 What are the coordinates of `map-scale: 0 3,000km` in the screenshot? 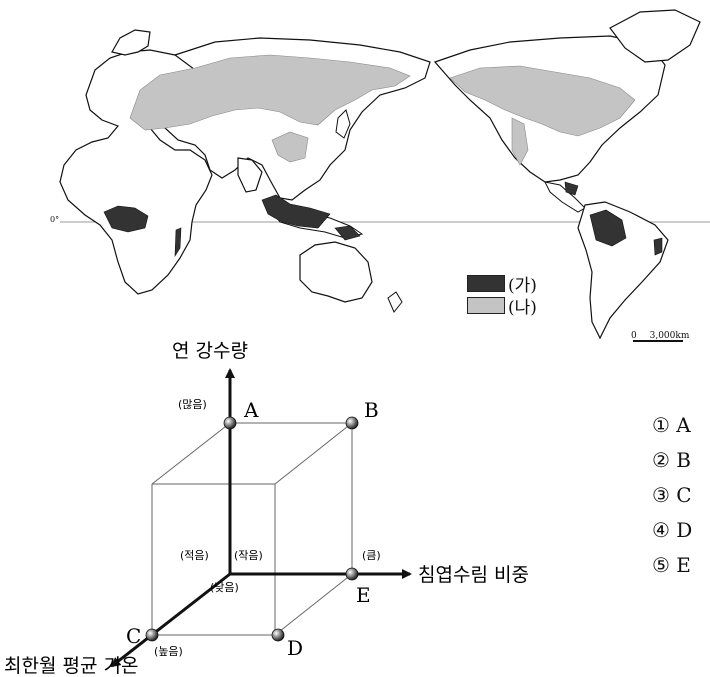 It's located at (660, 336).